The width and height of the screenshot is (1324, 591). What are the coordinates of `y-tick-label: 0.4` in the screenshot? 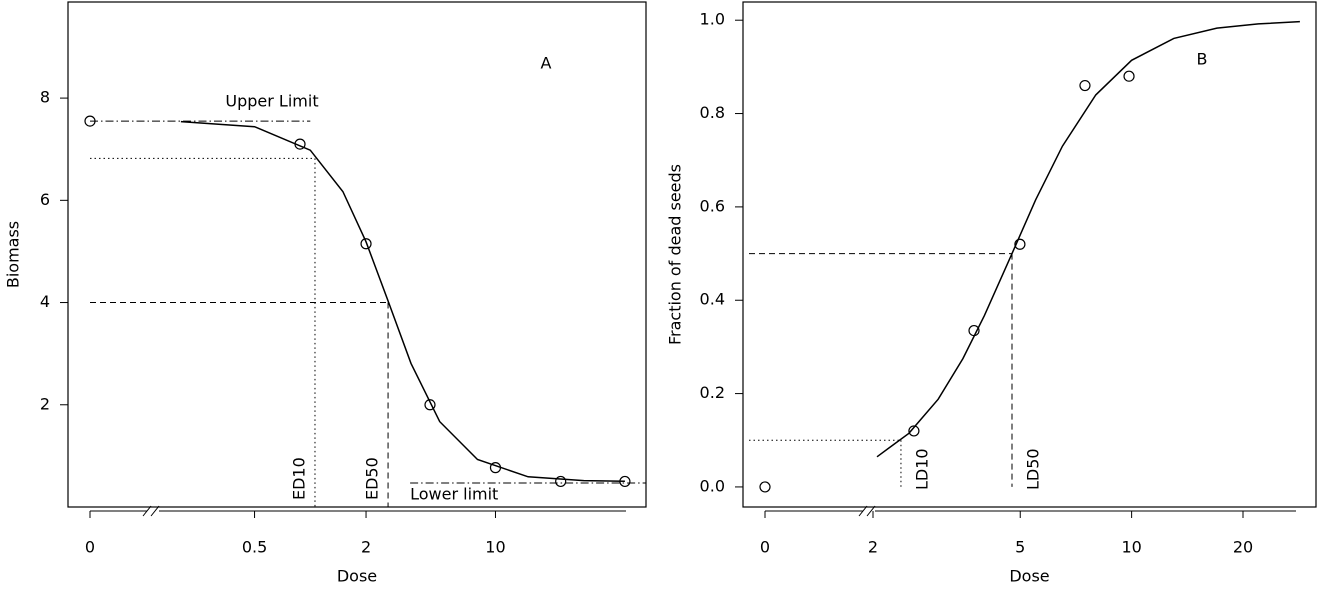 It's located at (712, 299).